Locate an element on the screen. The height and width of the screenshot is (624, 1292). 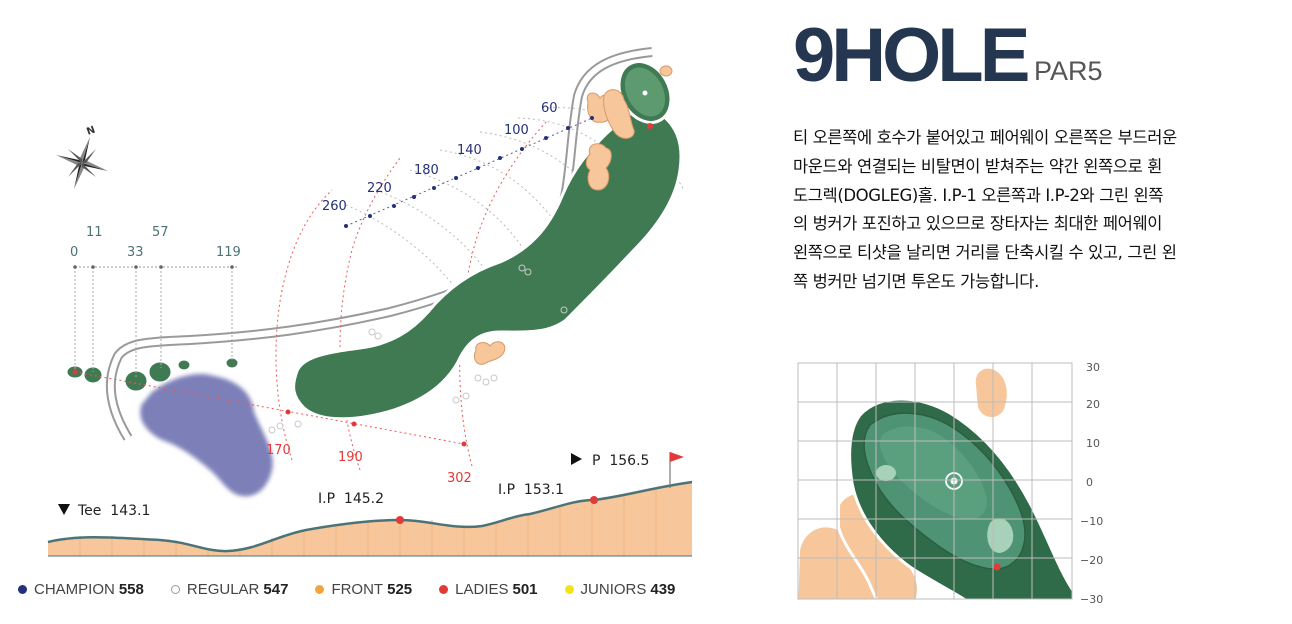
ip2-elevation-label: I.P 153.1 is located at coordinates (531, 490).